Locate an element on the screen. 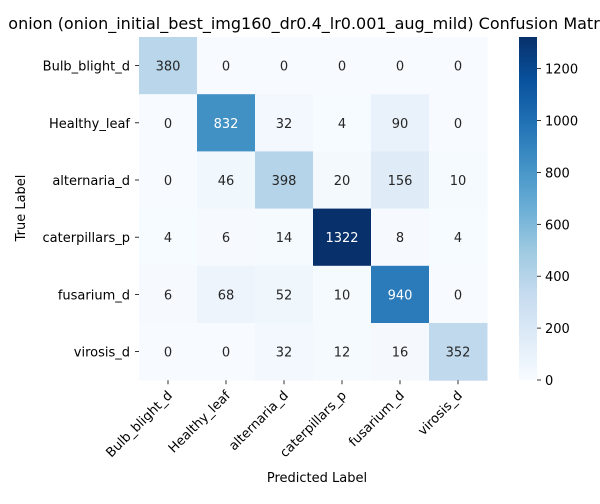  x-tick-label: Healthy_leaf is located at coordinates (200, 422).